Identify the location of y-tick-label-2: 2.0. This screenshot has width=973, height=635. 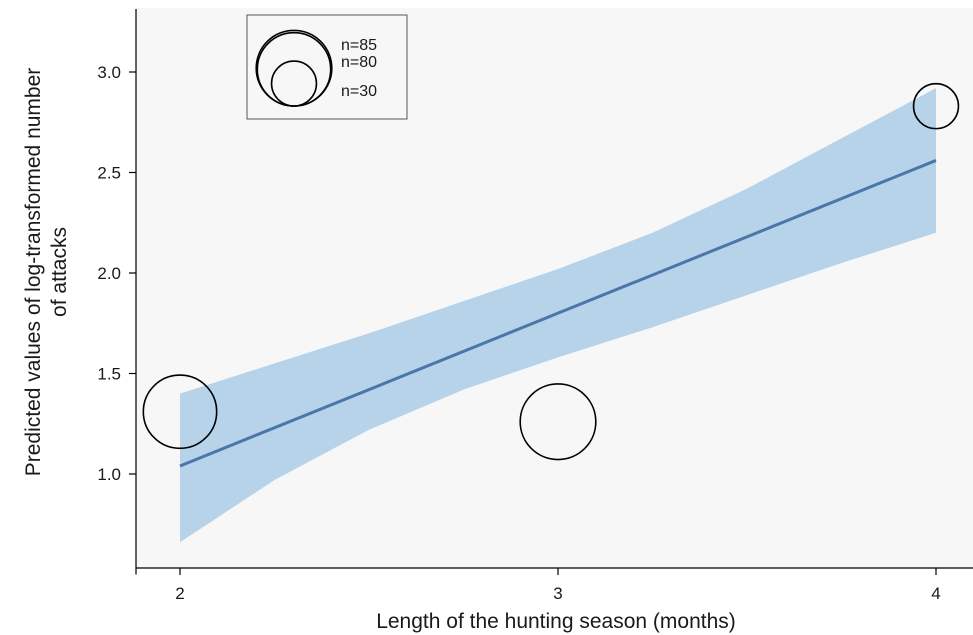
(109, 273).